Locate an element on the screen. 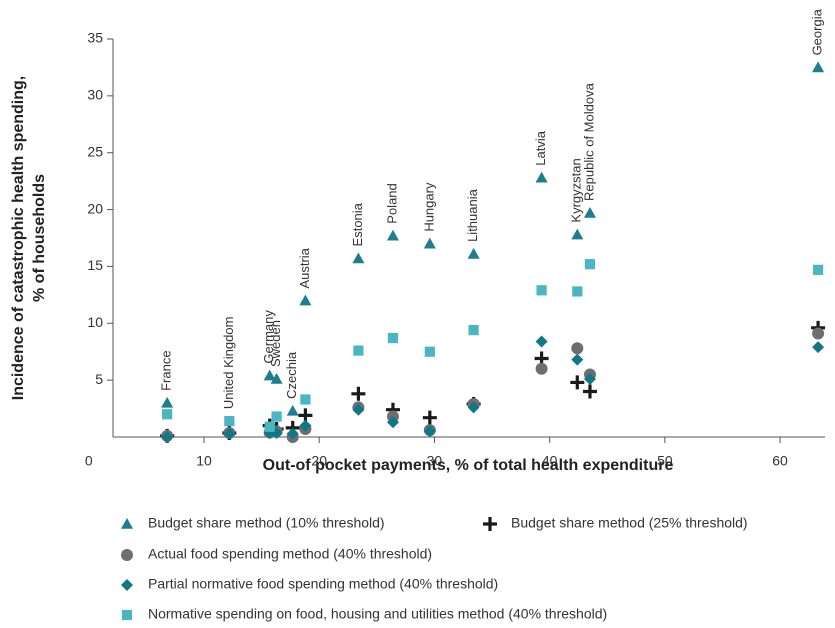 This screenshot has height=628, width=835. point-label: Hungary is located at coordinates (428, 207).